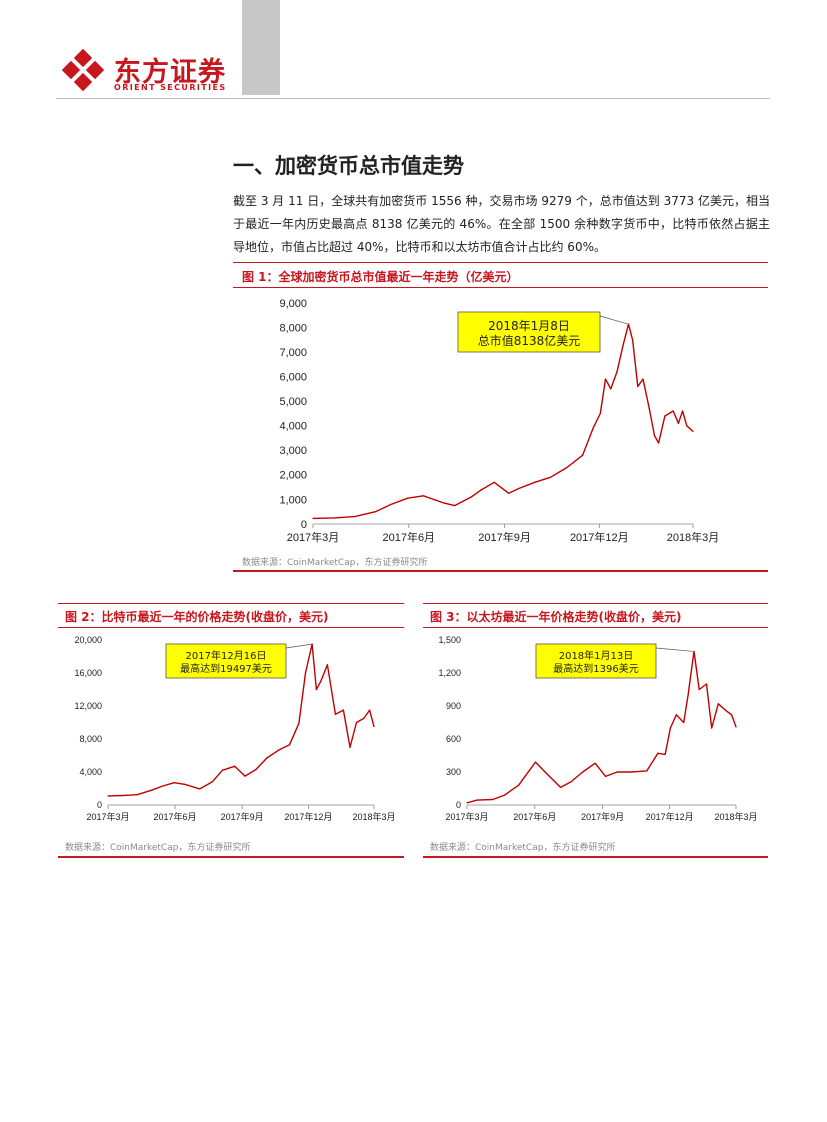 Image resolution: width=827 pixels, height=1122 pixels. I want to click on series-line, so click(503, 421).